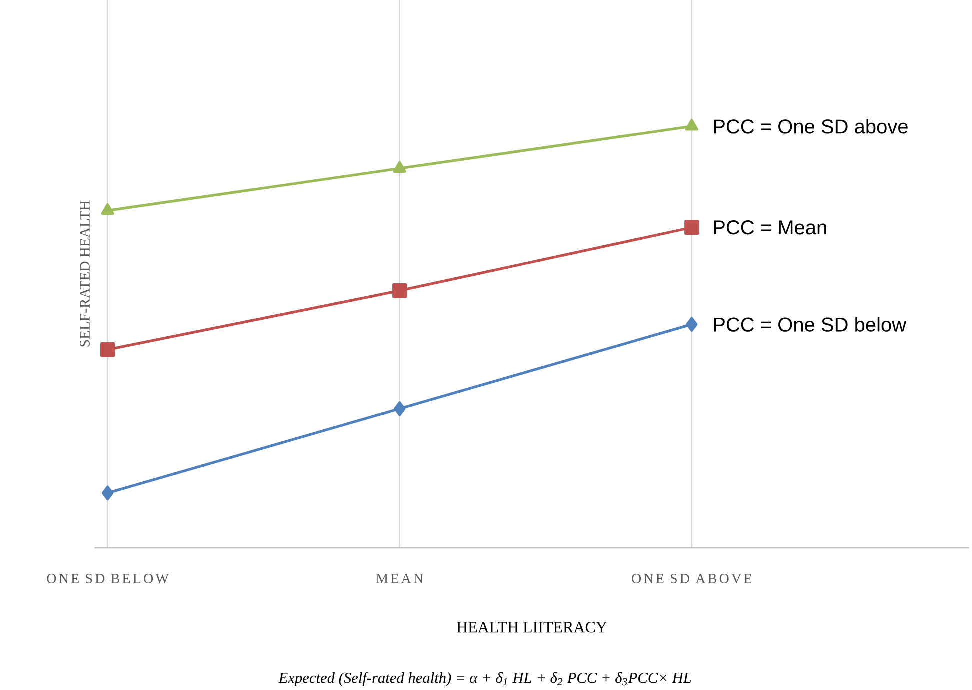  I want to click on series-label: PCC = One SD above, so click(811, 126).